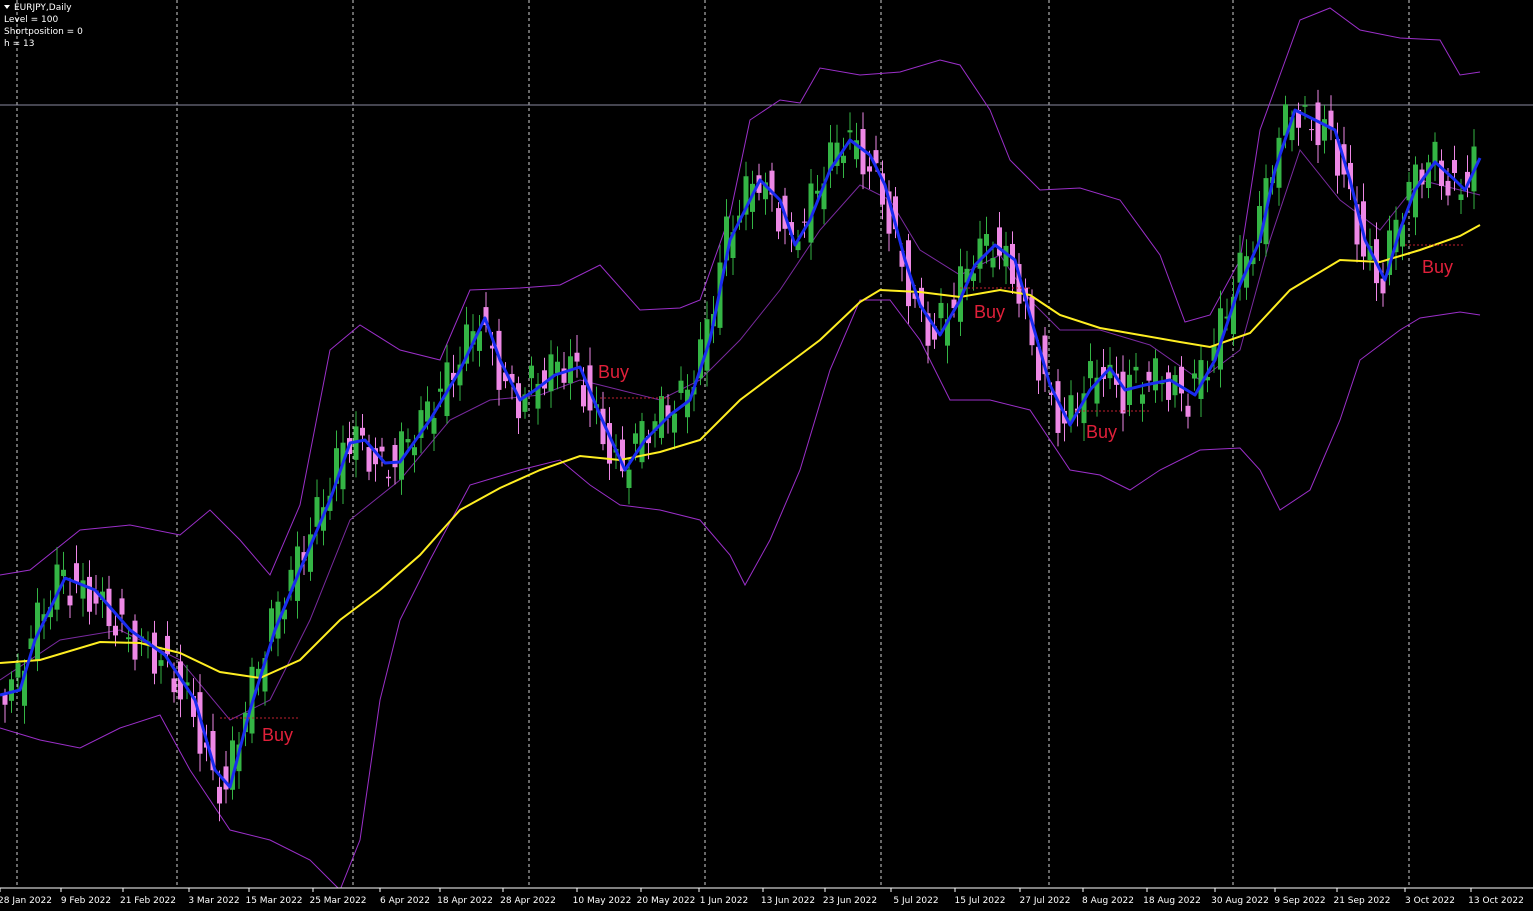 This screenshot has width=1533, height=911. I want to click on time-label: 9 Sep 2022, so click(1299, 901).